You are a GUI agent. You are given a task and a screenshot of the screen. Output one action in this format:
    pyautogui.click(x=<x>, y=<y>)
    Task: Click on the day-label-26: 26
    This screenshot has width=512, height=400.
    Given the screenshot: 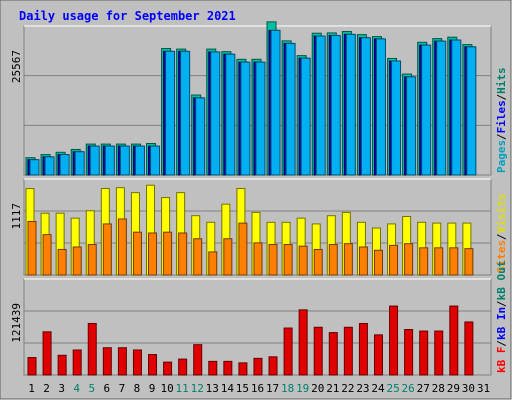 What is the action you would take?
    pyautogui.click(x=408, y=388)
    